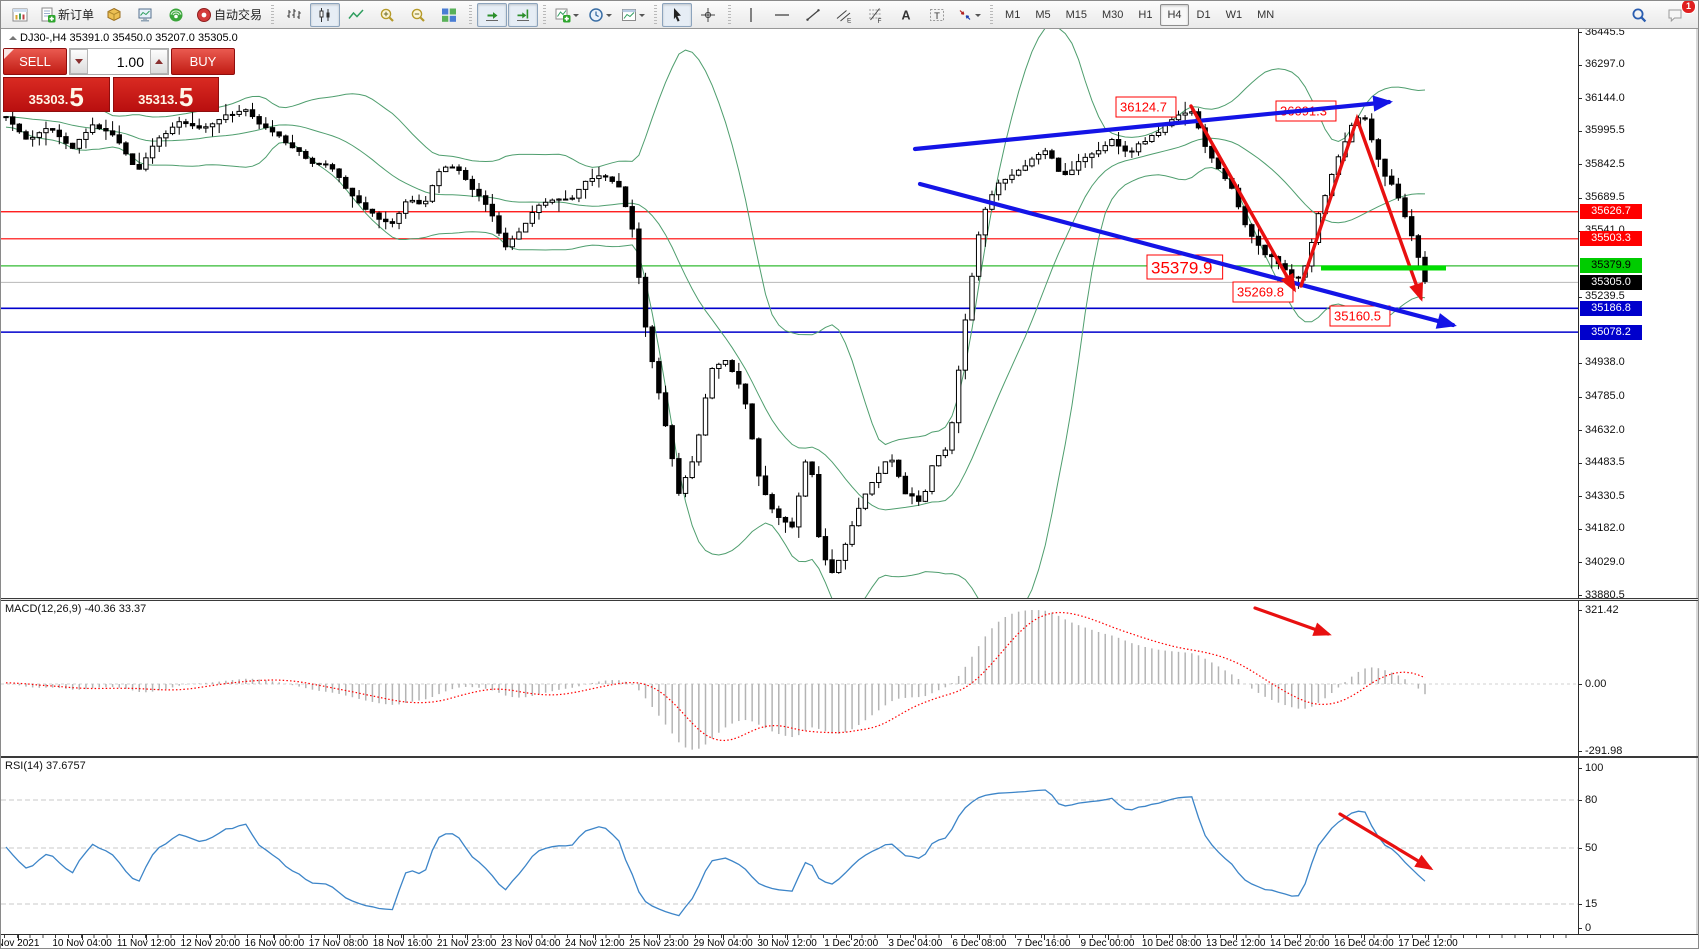  What do you see at coordinates (9, 54) in the screenshot?
I see `collapse-one-click-icon` at bounding box center [9, 54].